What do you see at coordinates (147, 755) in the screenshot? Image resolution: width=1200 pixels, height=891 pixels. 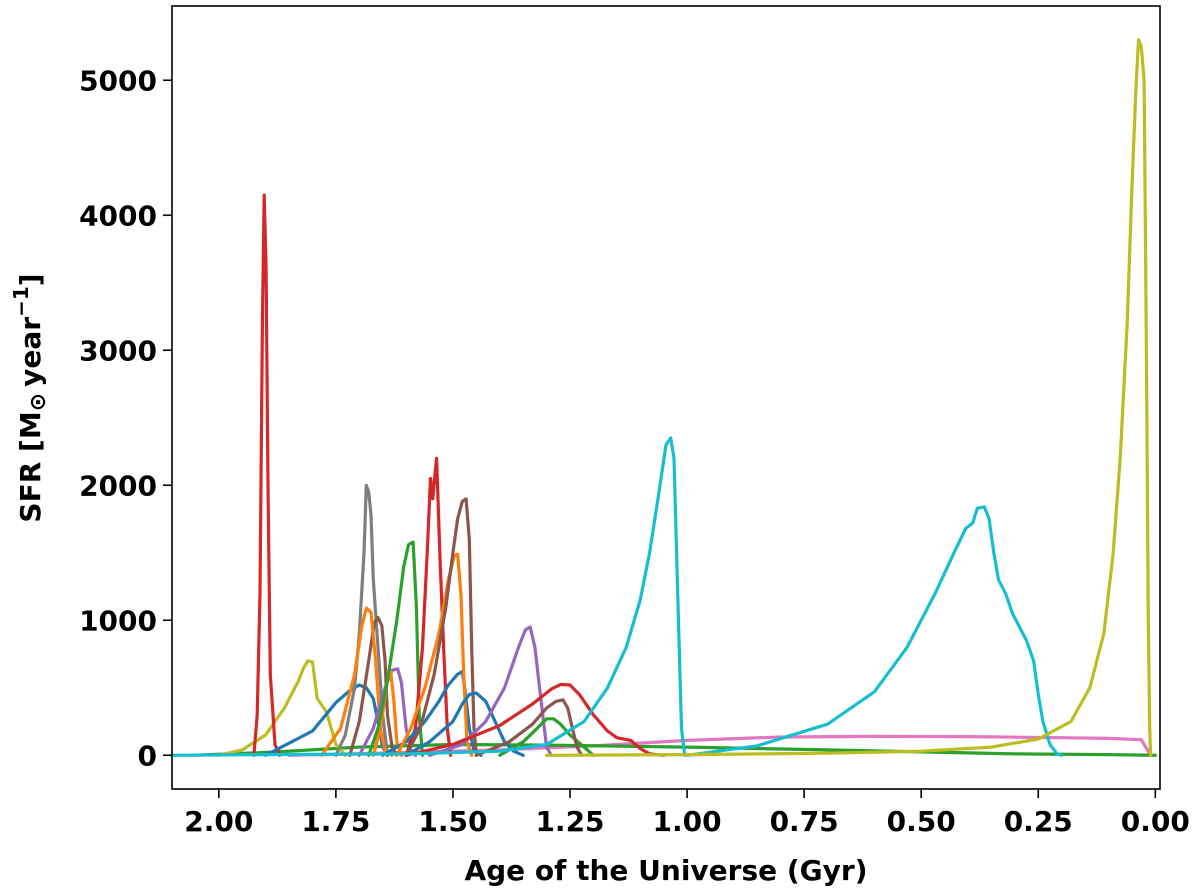 I see `y-tick-label-0: 0` at bounding box center [147, 755].